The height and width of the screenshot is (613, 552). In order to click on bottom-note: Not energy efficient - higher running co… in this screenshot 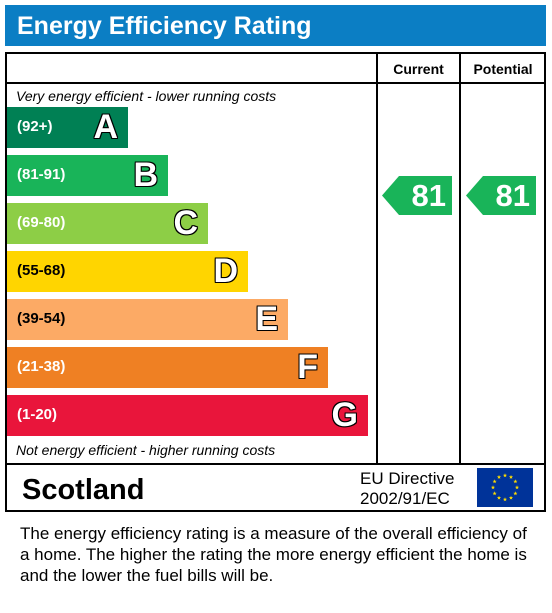, I will do `click(146, 450)`.